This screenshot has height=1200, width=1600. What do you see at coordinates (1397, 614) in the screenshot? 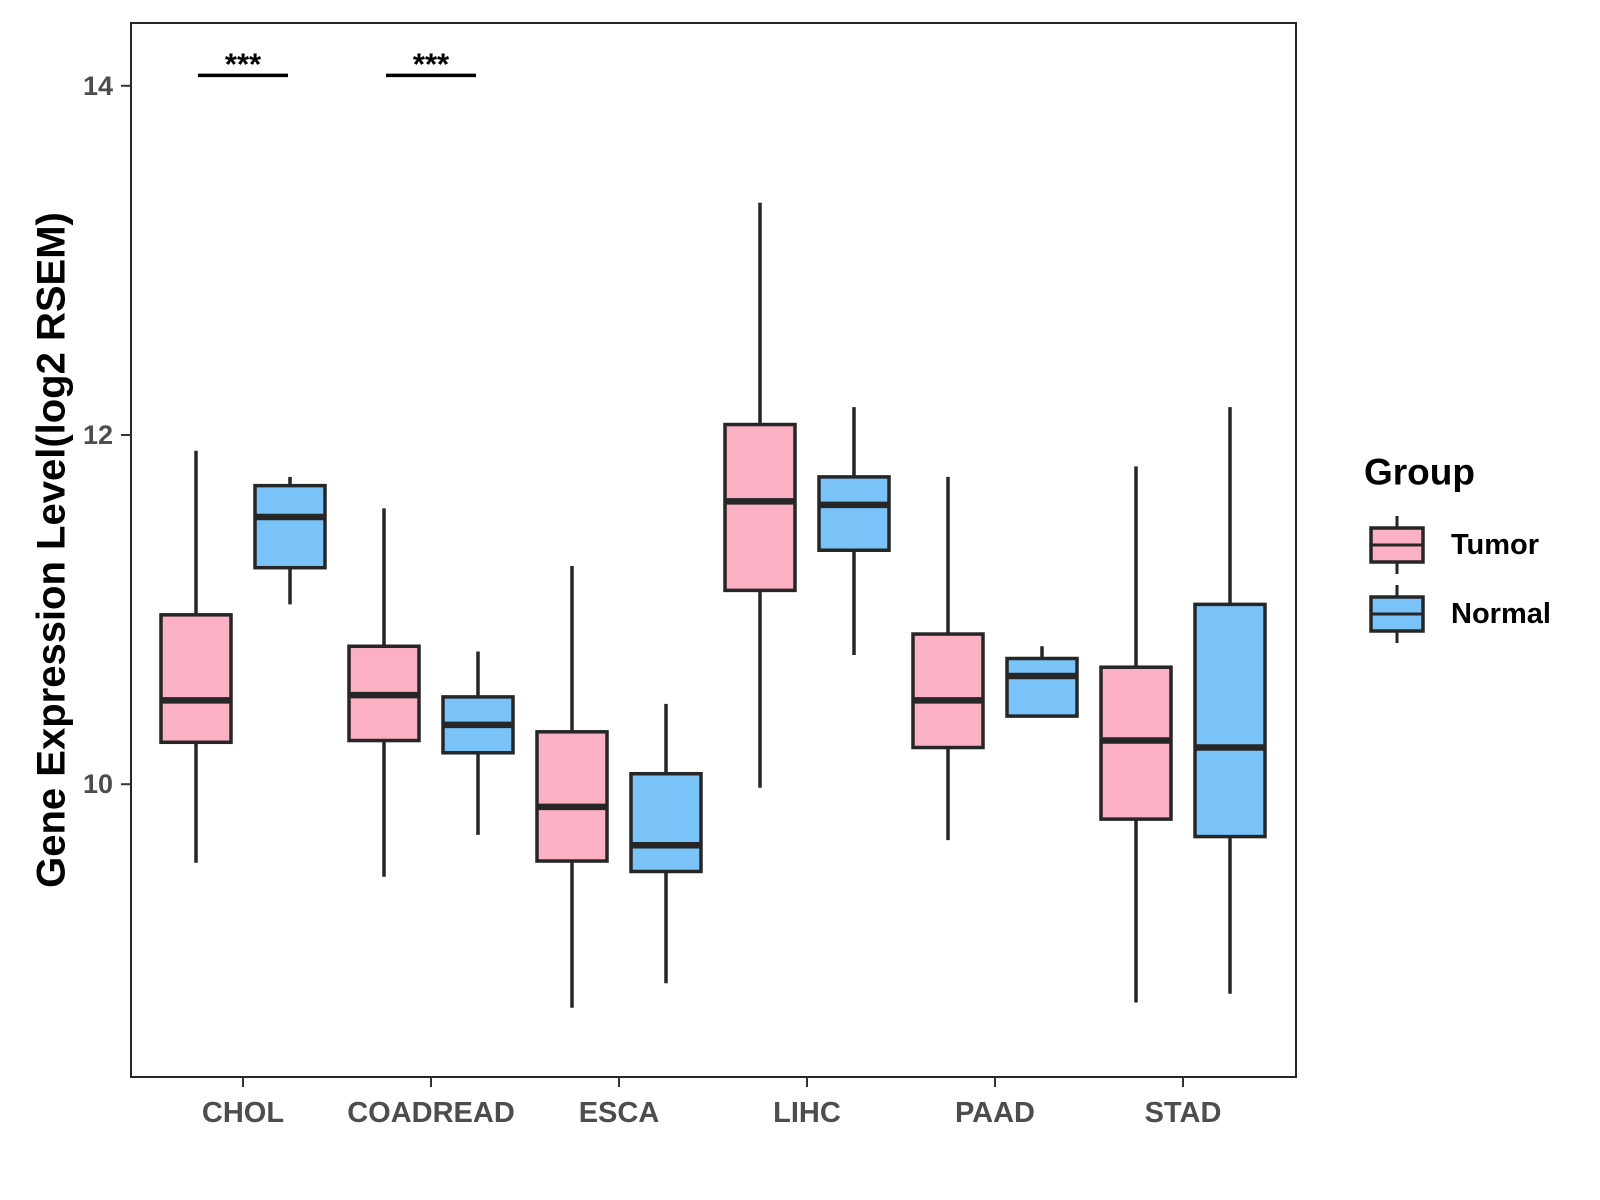
I see `legend-key-normal` at bounding box center [1397, 614].